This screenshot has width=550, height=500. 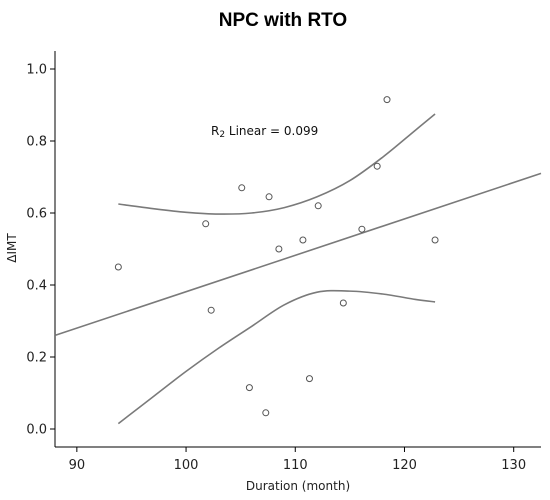 What do you see at coordinates (36, 286) in the screenshot?
I see `y-tick-label: 0.4` at bounding box center [36, 286].